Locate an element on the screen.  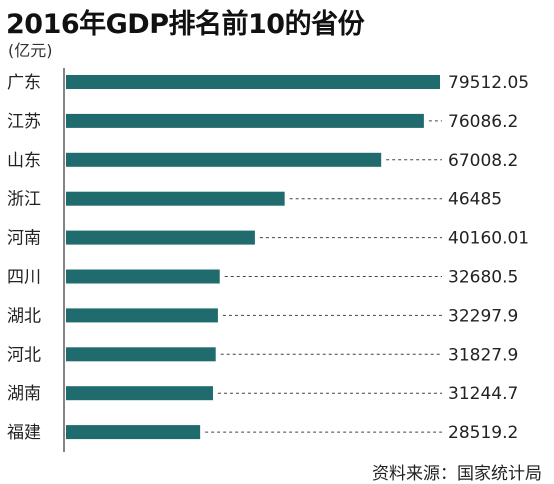
value-label: 46485 is located at coordinates (475, 200).